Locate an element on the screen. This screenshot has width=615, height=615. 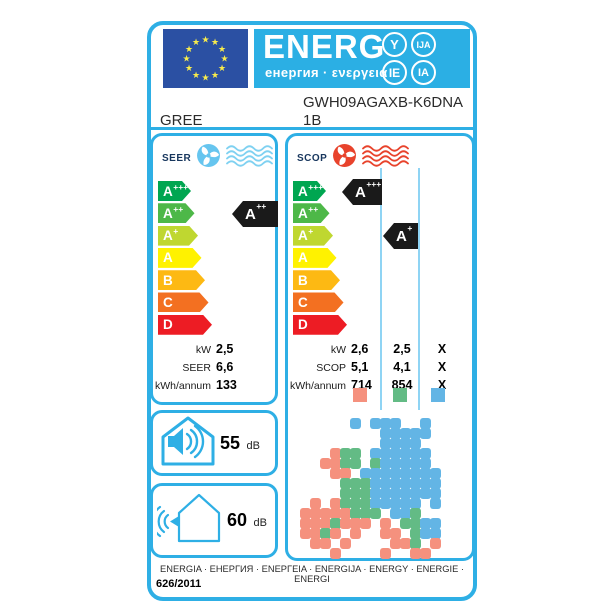
cooling-fan-icon is located at coordinates (208, 158).